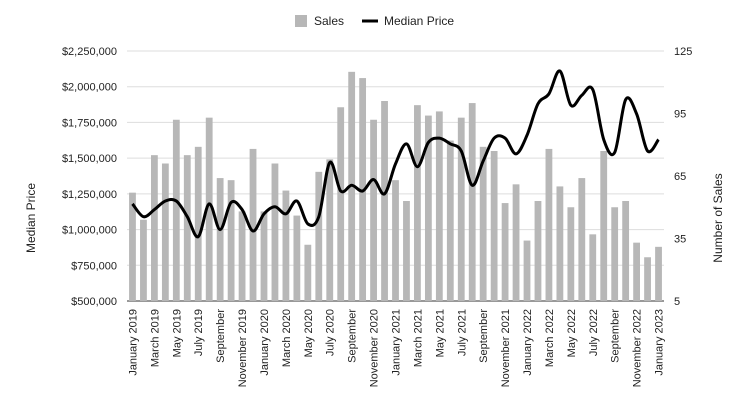  What do you see at coordinates (506, 348) in the screenshot?
I see `x-tick-label: November 2021` at bounding box center [506, 348].